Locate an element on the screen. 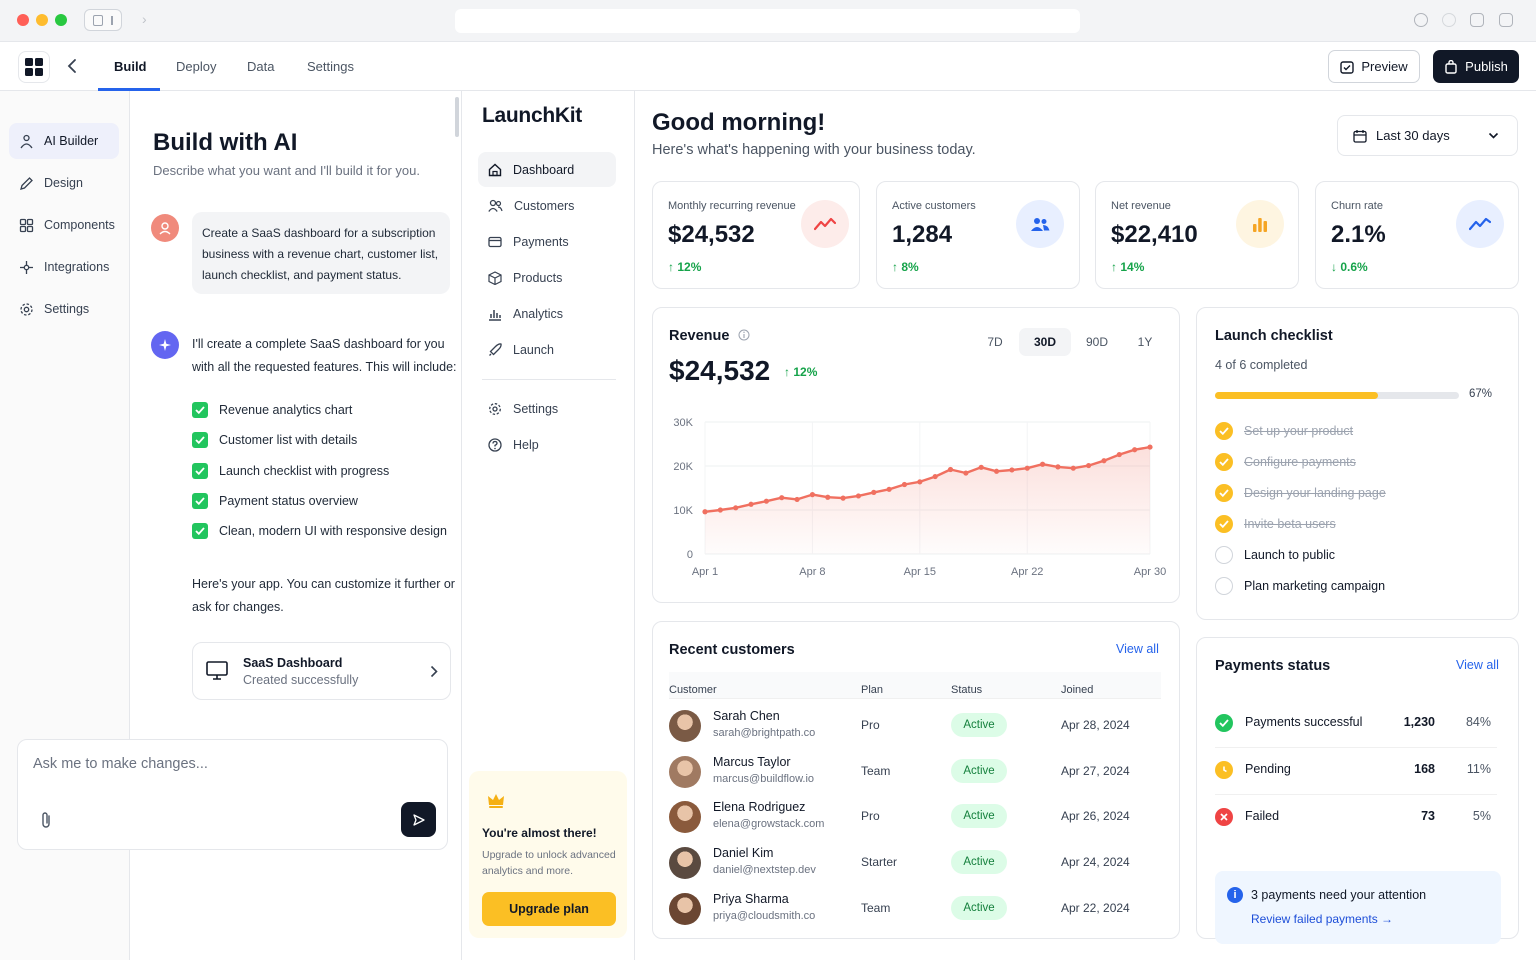 The width and height of the screenshot is (1536, 960). revenue-change: ↑ 12% is located at coordinates (801, 372).